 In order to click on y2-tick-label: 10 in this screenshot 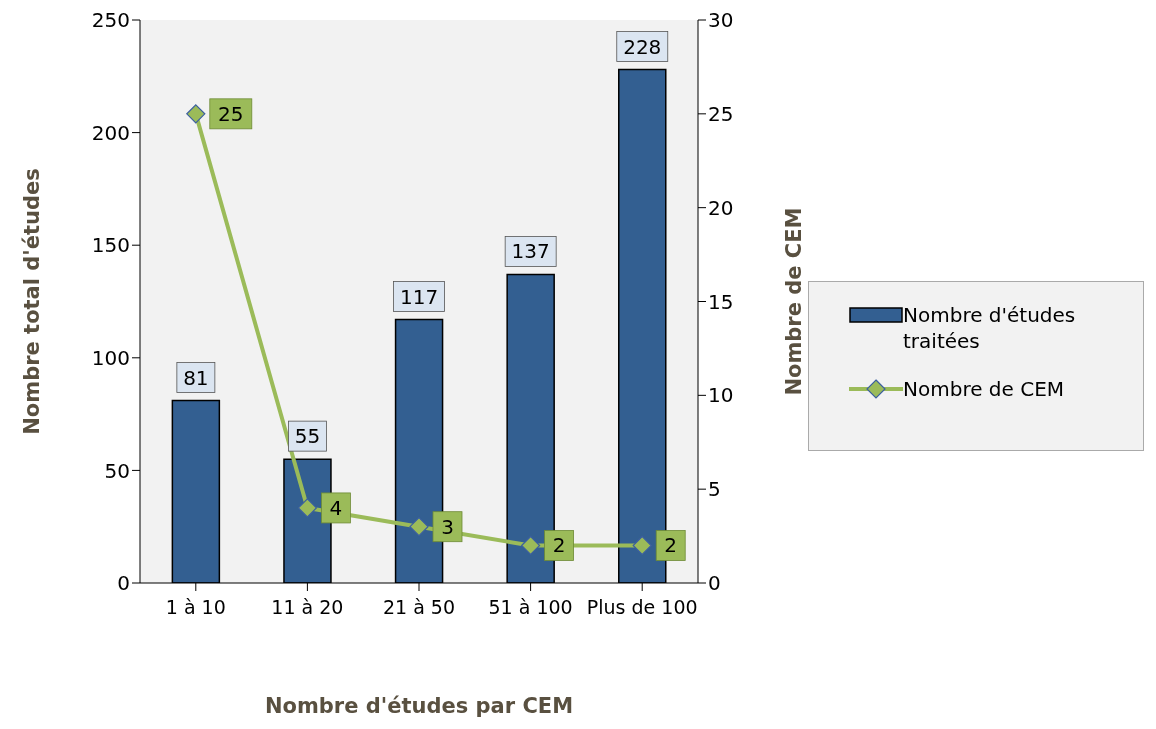, I will do `click(721, 395)`.